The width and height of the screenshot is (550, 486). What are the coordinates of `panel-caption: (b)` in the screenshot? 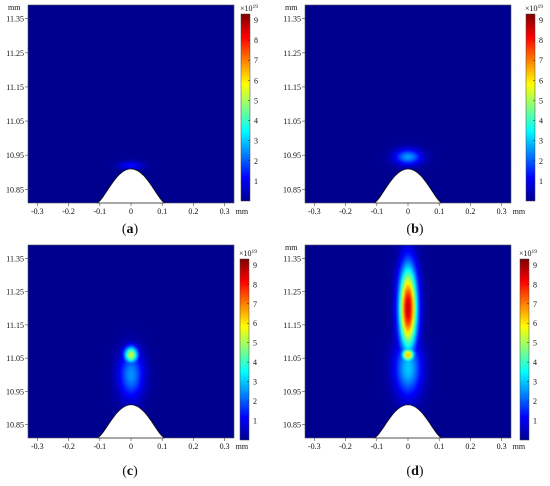 It's located at (414, 229).